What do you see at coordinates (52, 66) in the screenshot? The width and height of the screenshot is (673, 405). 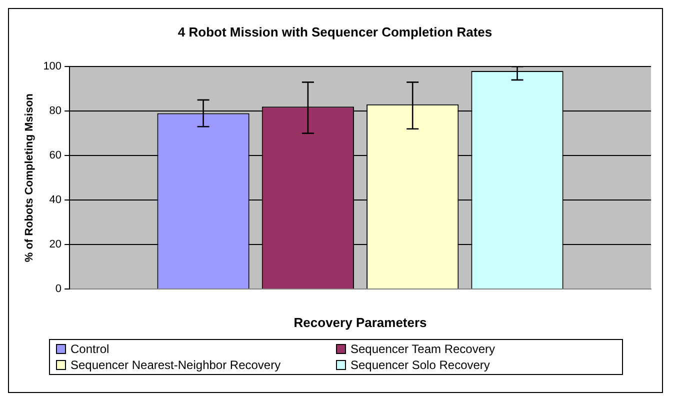 I see `y-tick-label: 100` at bounding box center [52, 66].